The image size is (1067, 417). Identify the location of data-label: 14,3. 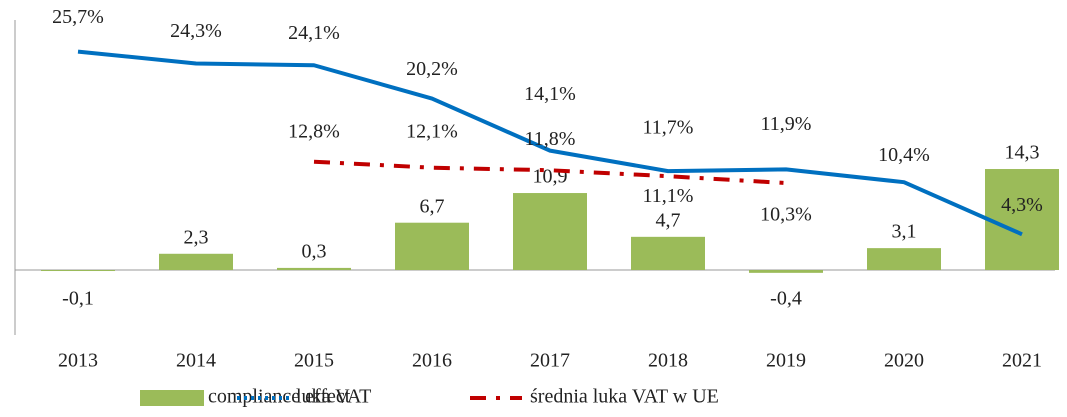
(1022, 153).